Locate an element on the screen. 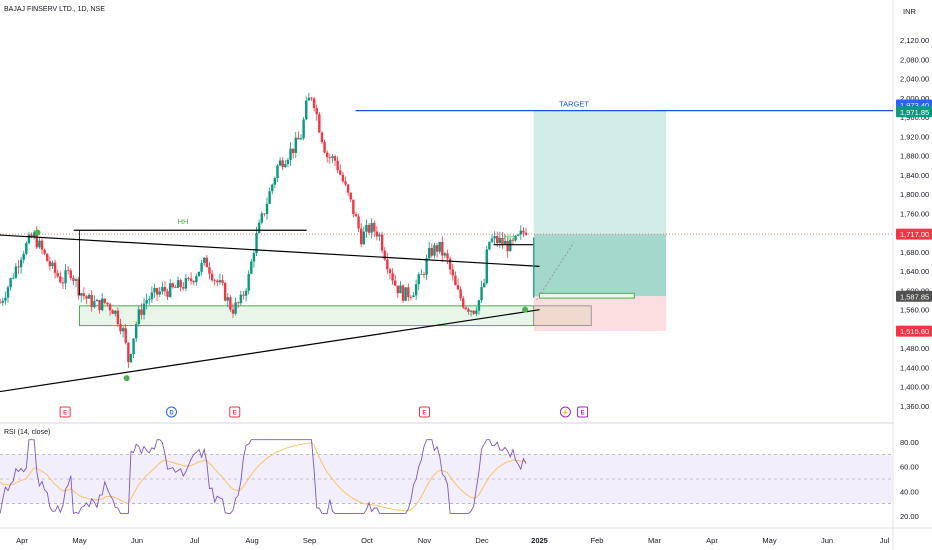 The height and width of the screenshot is (550, 932). pivot-marker is located at coordinates (525, 309).